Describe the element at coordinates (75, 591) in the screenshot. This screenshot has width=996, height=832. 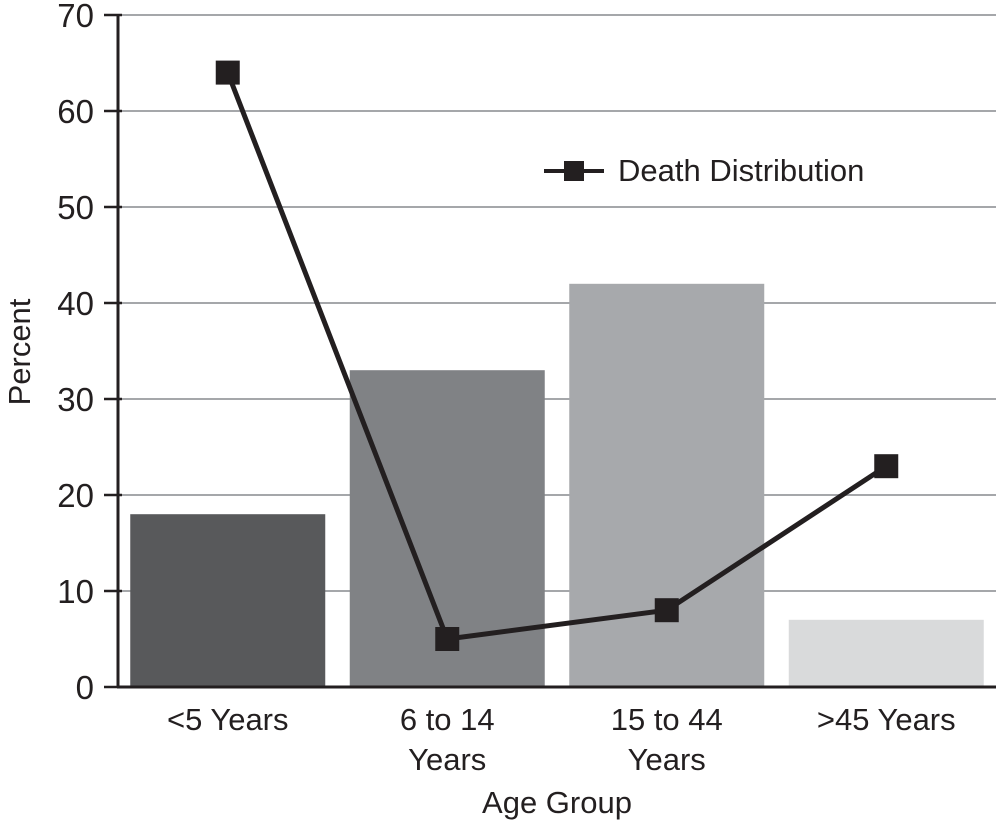
I see `y-tick-label-10: 10` at that location.